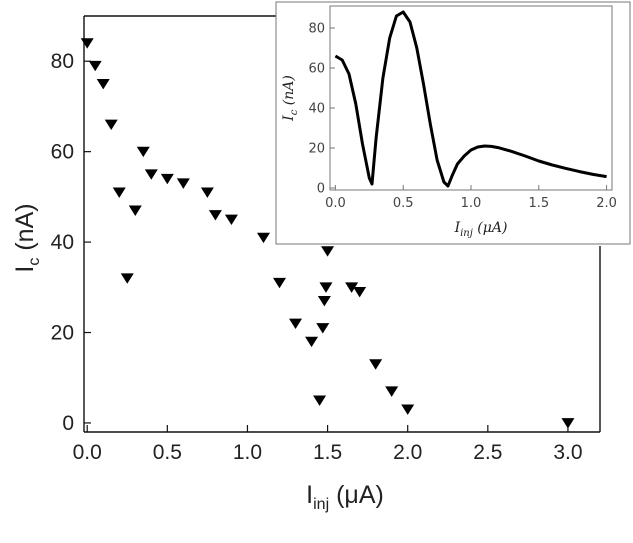 The height and width of the screenshot is (543, 633). Describe the element at coordinates (316, 29) in the screenshot. I see `inset-y-tick-label: 80` at that location.